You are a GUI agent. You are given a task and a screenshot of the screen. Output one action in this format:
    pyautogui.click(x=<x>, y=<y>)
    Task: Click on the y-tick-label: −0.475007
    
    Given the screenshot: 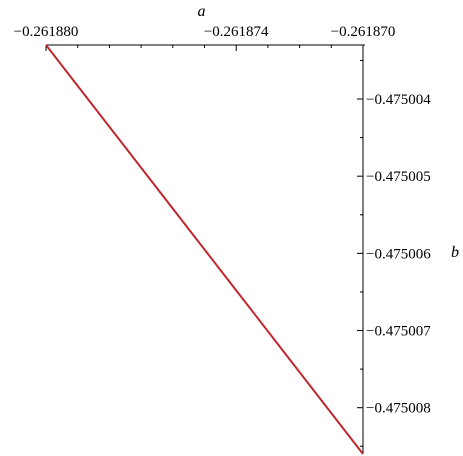 What is the action you would take?
    pyautogui.click(x=398, y=332)
    